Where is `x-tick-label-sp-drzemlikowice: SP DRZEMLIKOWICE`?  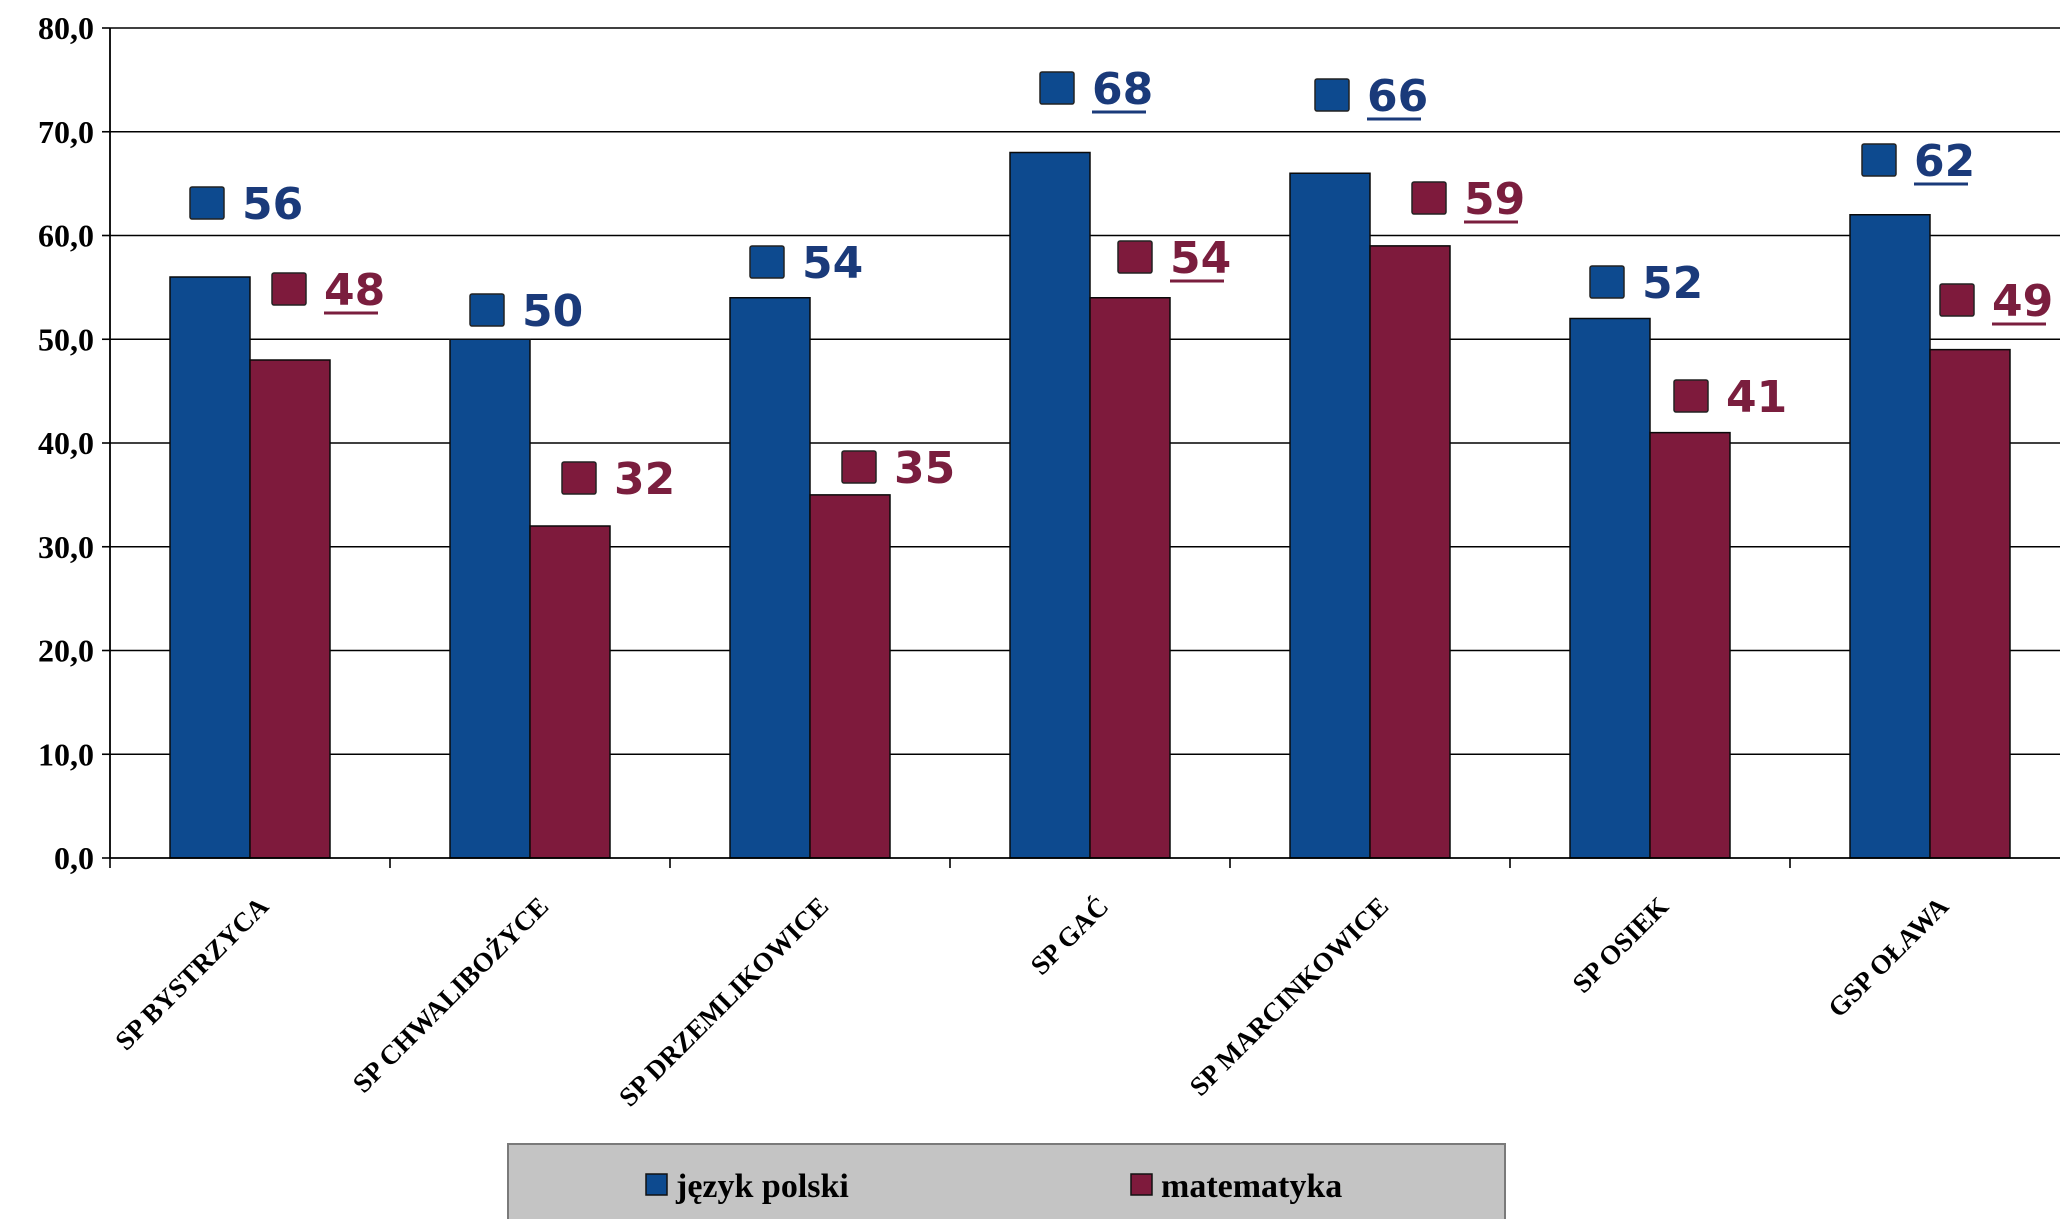
x-tick-label-sp-drzemlikowice: SP DRZEMLIKOWICE is located at coordinates (723, 1001).